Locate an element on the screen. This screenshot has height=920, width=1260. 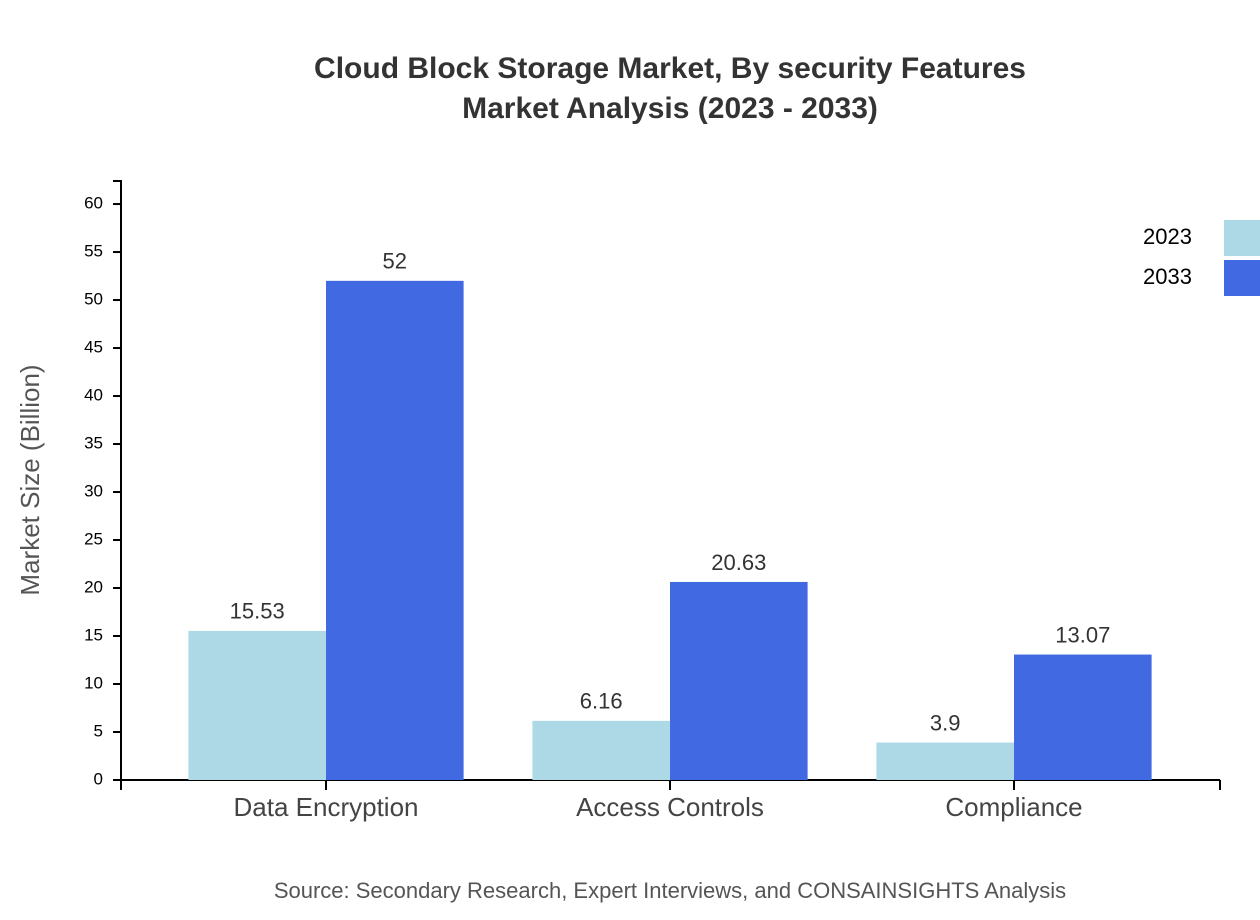
y-tick-label: 20 is located at coordinates (93, 586).